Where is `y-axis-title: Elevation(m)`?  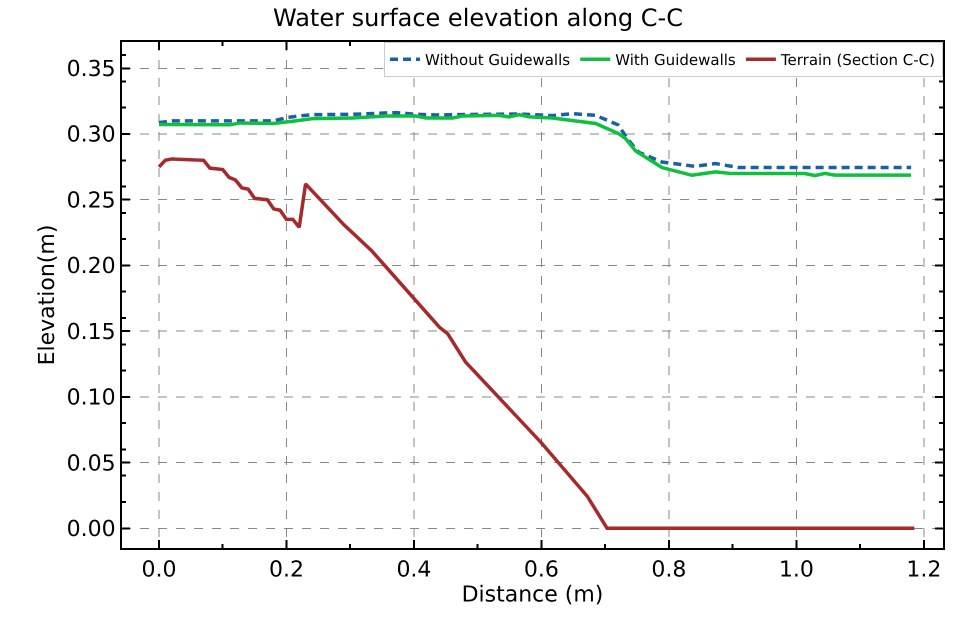 y-axis-title: Elevation(m) is located at coordinates (47, 295).